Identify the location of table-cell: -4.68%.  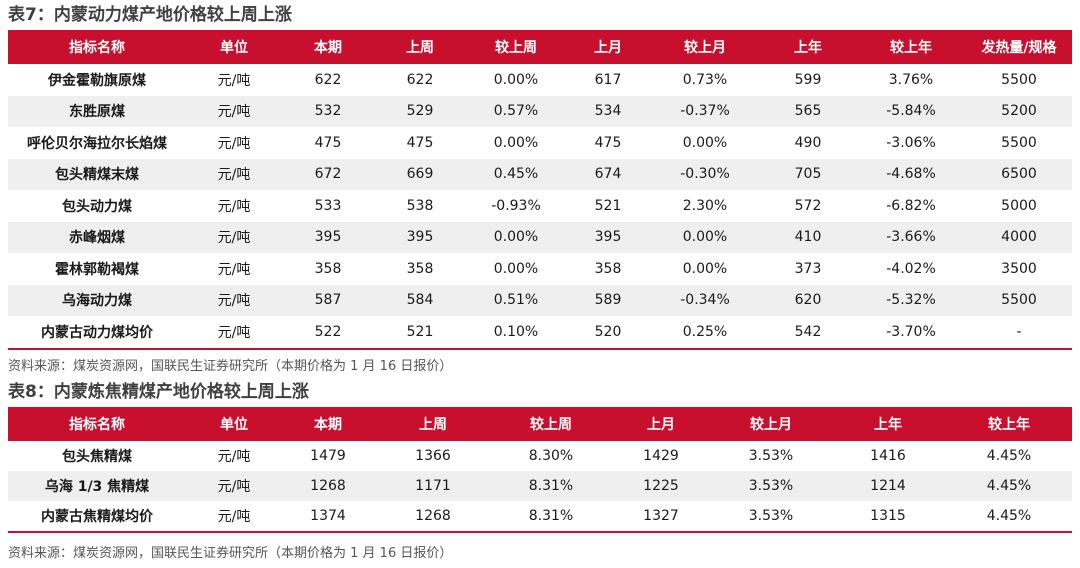
(911, 174).